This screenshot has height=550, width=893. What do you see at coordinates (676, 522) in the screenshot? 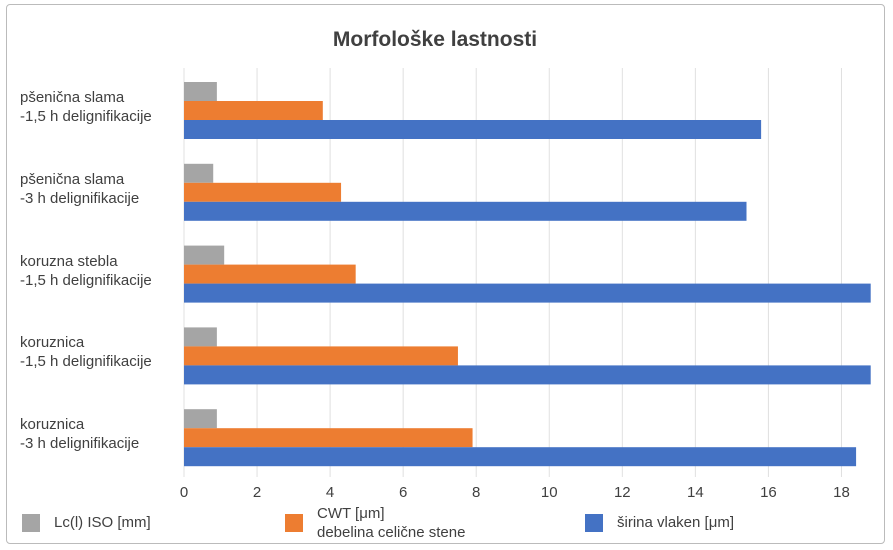
I see `legend-label: širina vlaken [μm]` at bounding box center [676, 522].